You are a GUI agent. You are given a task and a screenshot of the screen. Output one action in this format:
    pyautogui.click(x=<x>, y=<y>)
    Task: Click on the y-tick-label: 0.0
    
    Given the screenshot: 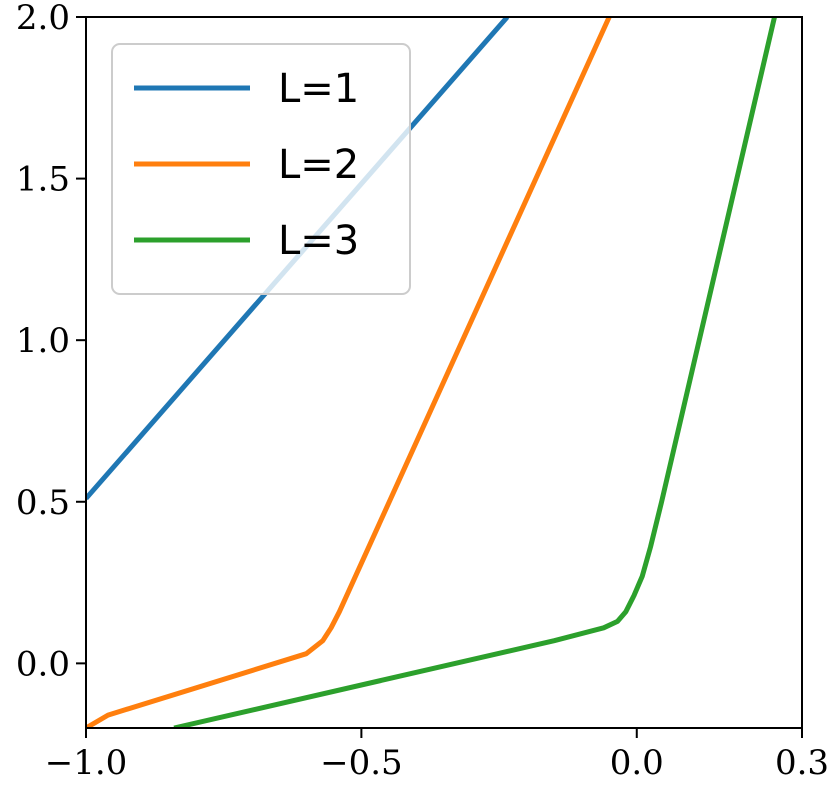 What is the action you would take?
    pyautogui.click(x=43, y=664)
    